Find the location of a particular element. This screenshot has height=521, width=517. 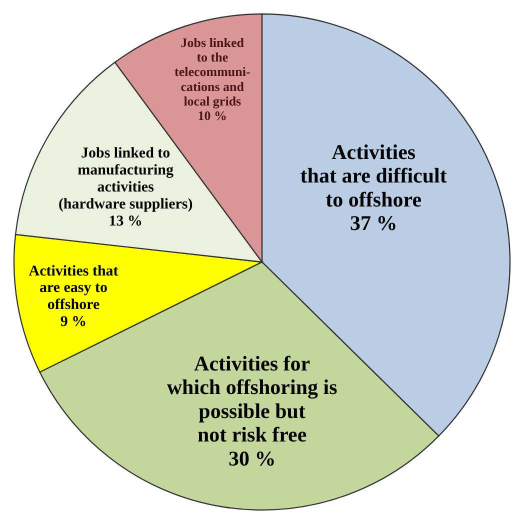

slice-label: Activities that are difficult to offshore is located at coordinates (373, 176).